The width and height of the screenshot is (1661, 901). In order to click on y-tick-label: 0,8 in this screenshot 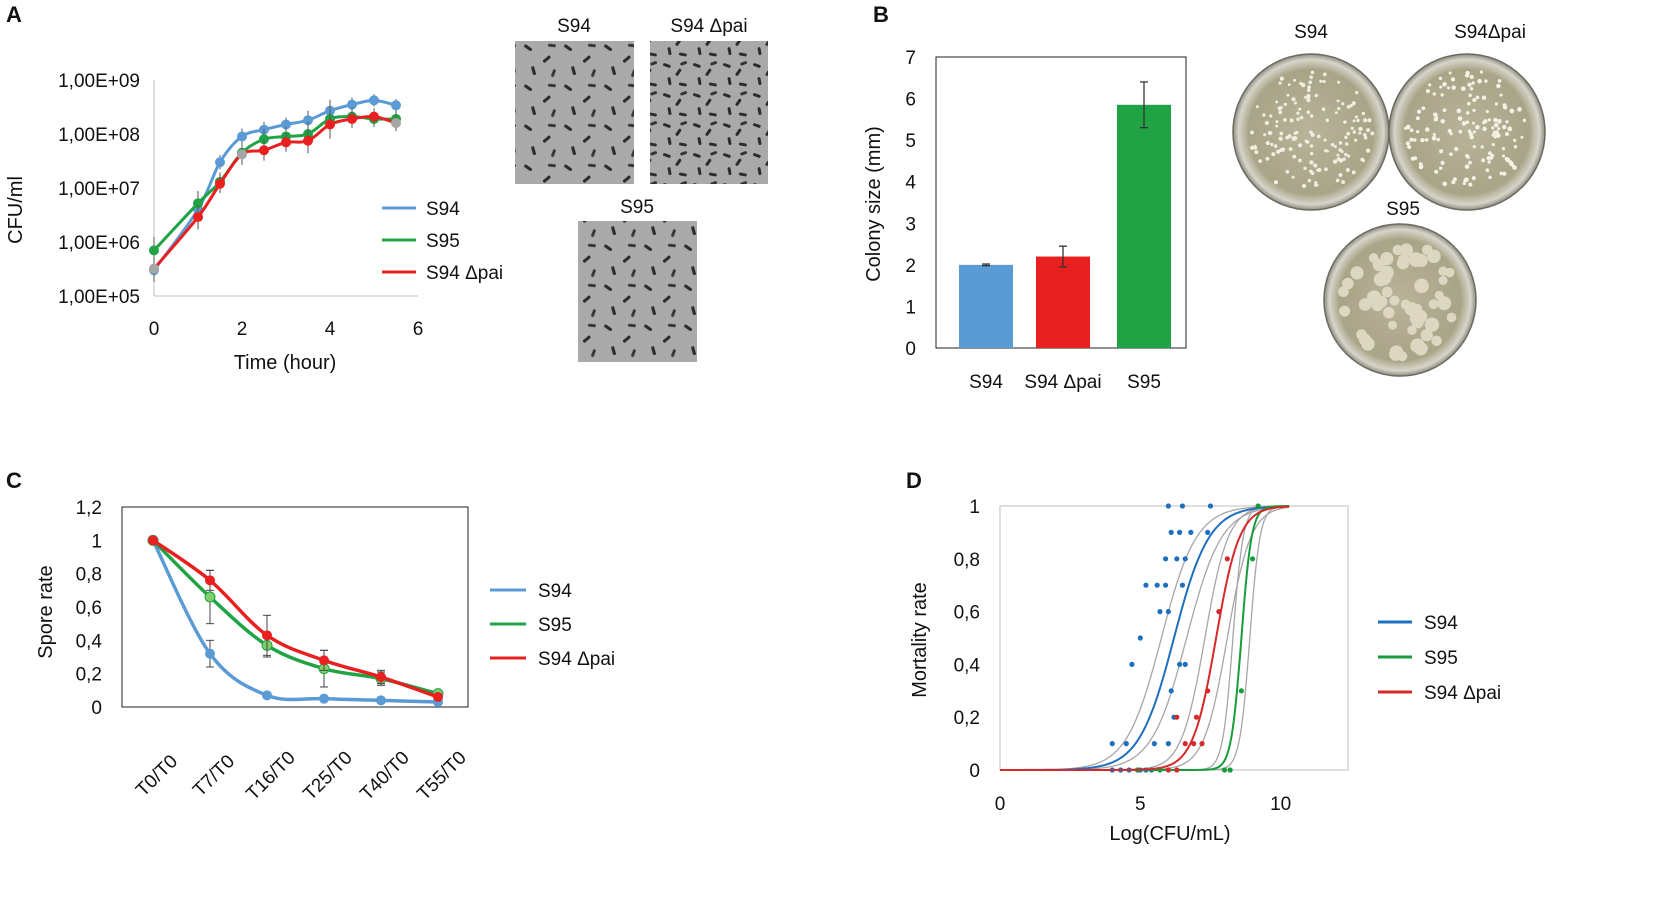, I will do `click(967, 560)`.